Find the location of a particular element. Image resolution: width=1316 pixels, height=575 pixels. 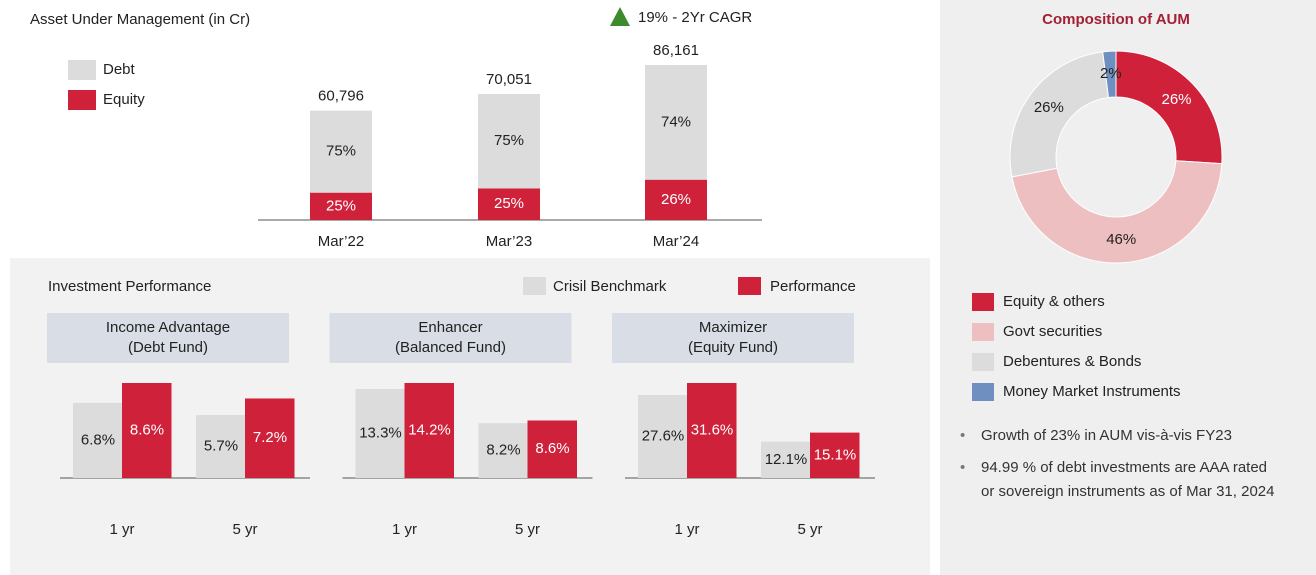

cagr-arrow is located at coordinates (620, 16).